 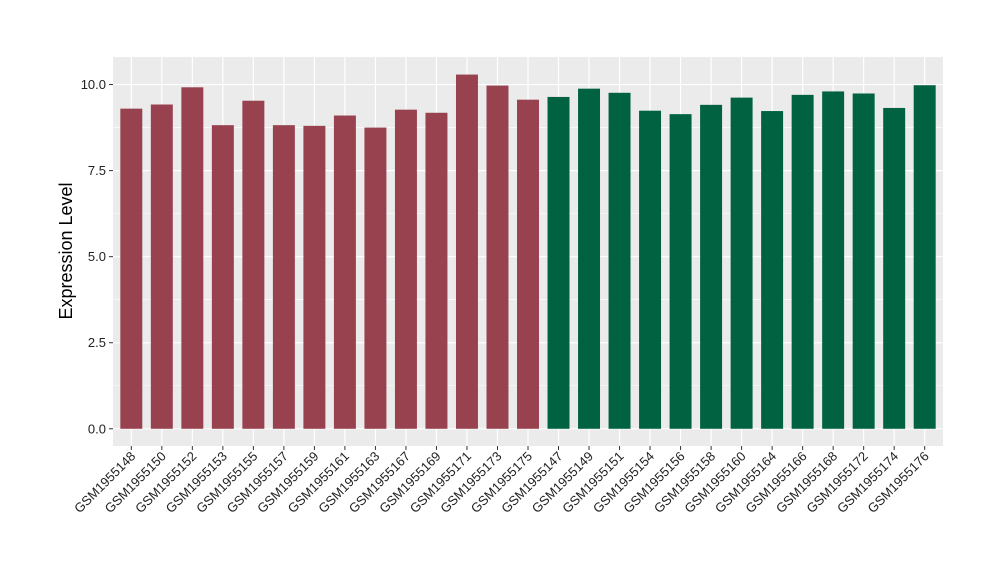 What do you see at coordinates (97, 170) in the screenshot?
I see `y-tick-label: 7.5` at bounding box center [97, 170].